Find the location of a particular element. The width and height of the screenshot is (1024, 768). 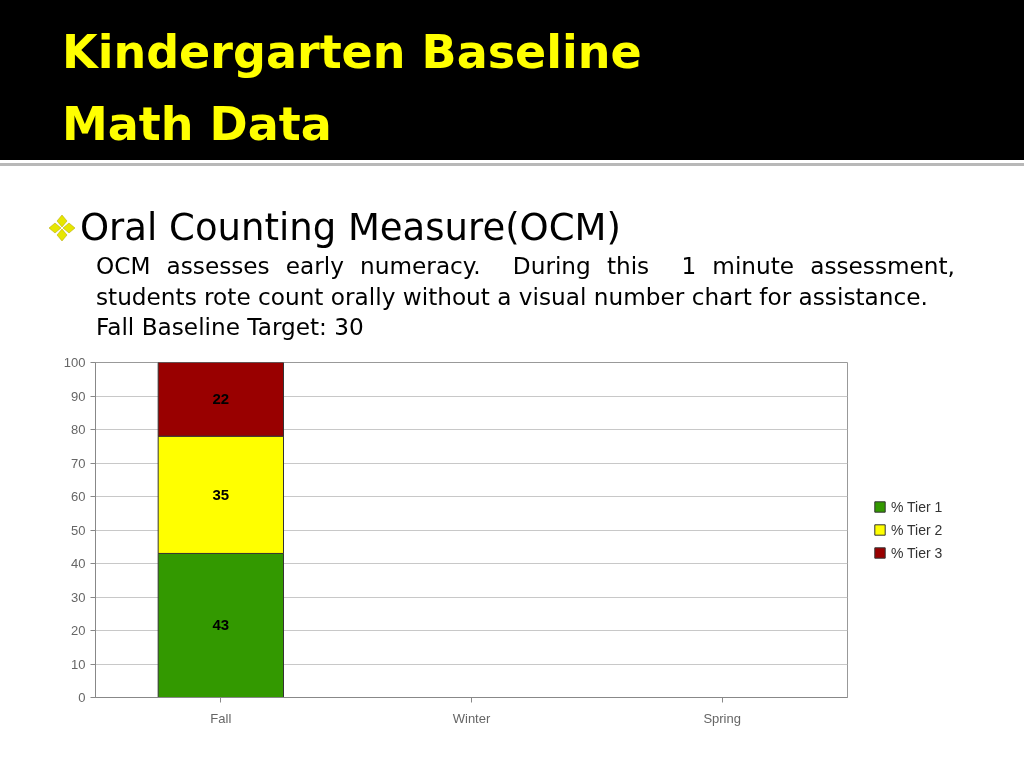

y-tick-label: 10 is located at coordinates (78, 664).